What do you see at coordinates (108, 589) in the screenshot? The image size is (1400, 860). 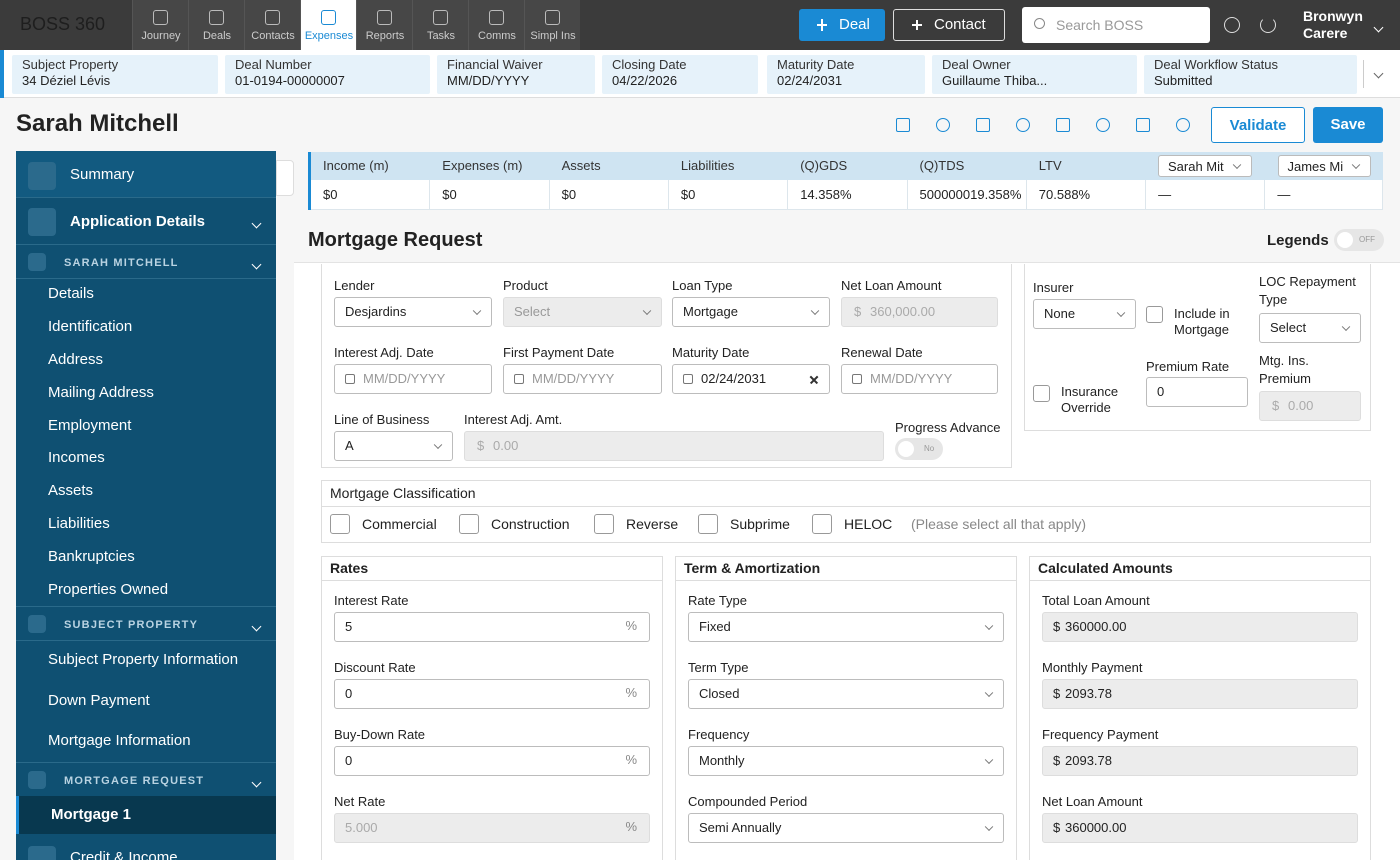 I see `sidebar-link: Properties Owned` at bounding box center [108, 589].